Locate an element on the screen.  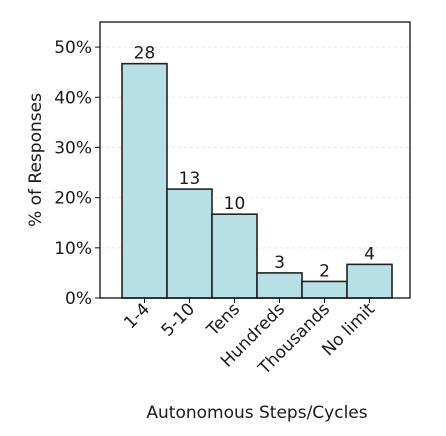
y-axis-title: % of Responses is located at coordinates (36, 160).